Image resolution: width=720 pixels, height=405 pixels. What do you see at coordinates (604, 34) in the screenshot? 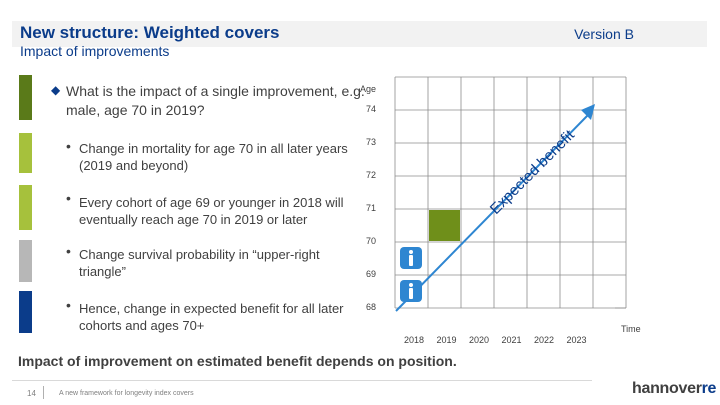
I see `version-label: Version B` at bounding box center [604, 34].